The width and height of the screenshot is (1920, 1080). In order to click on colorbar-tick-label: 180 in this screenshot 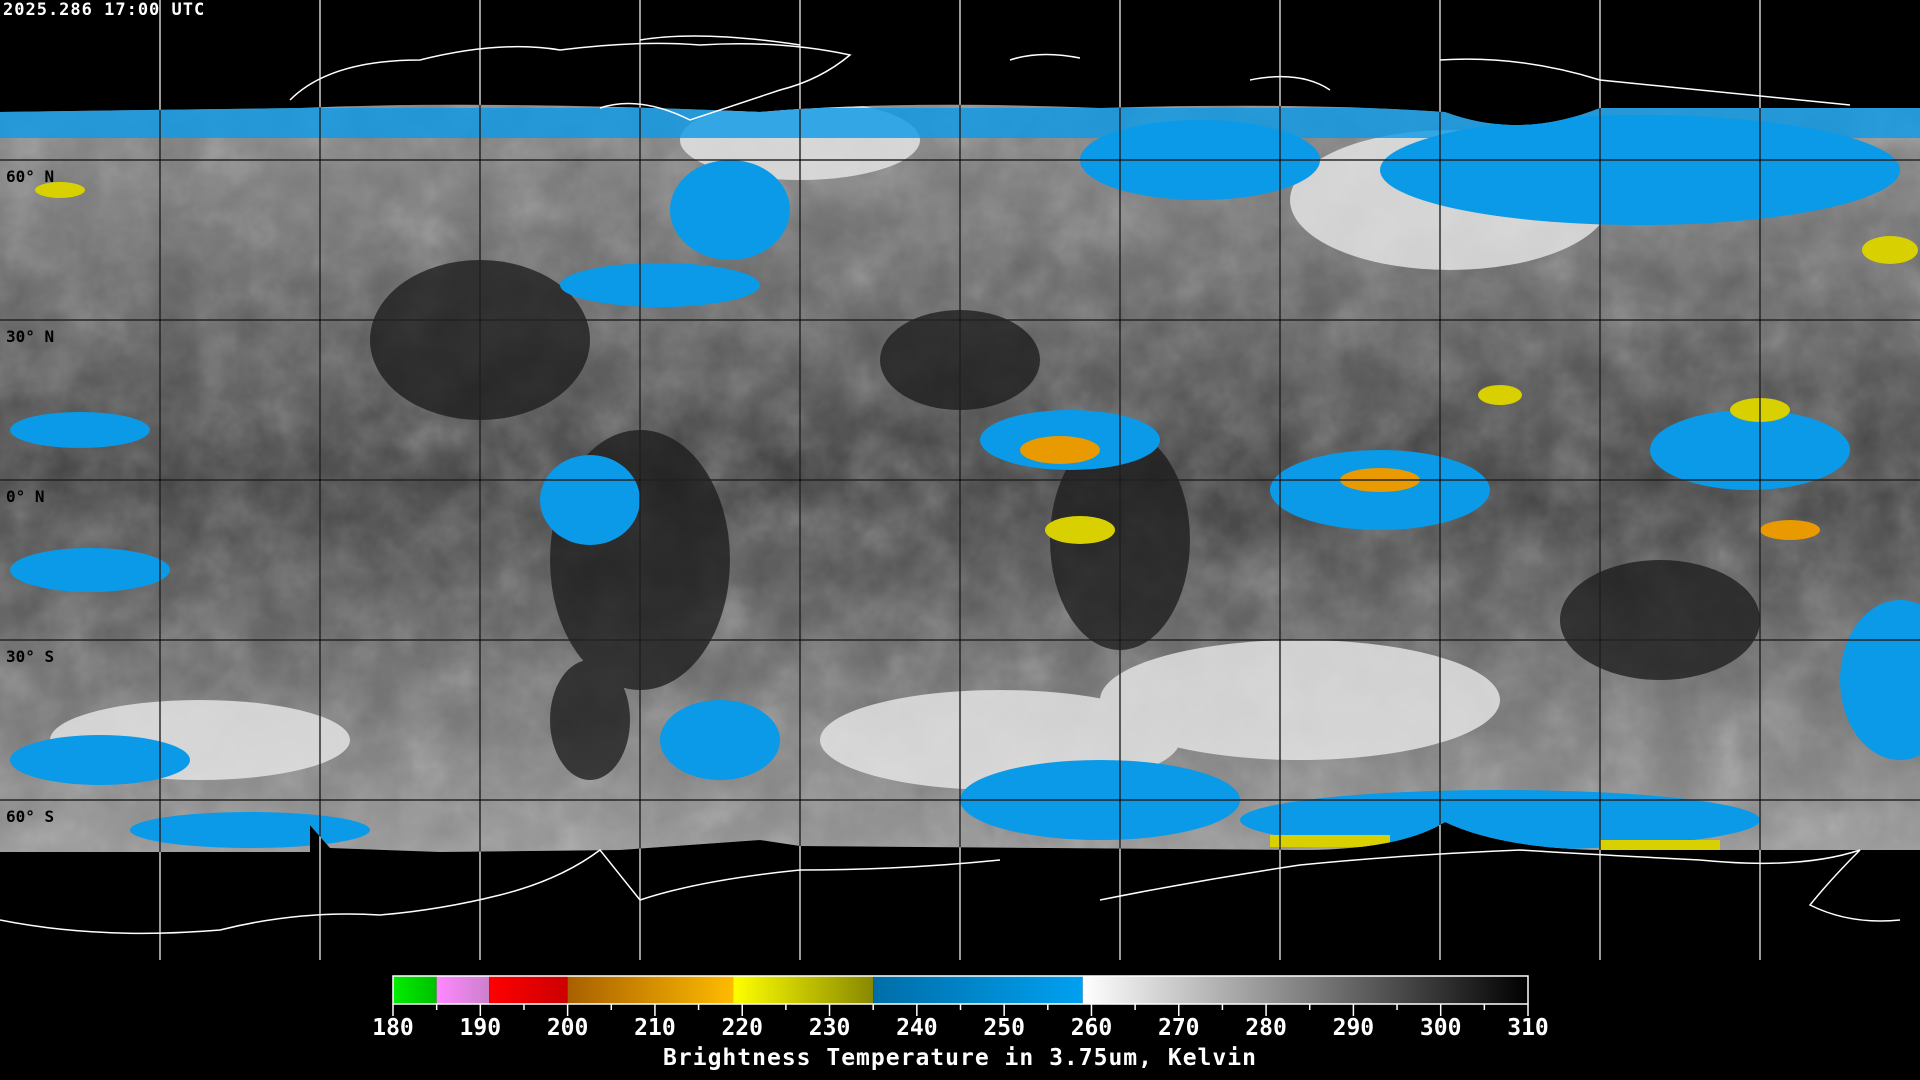, I will do `click(393, 1028)`.